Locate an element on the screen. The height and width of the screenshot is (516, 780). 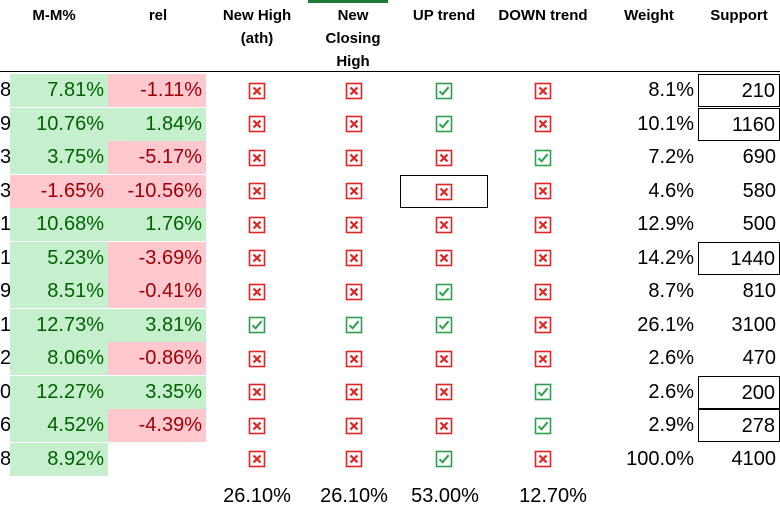
weight-cell: 8.7% is located at coordinates (671, 291).